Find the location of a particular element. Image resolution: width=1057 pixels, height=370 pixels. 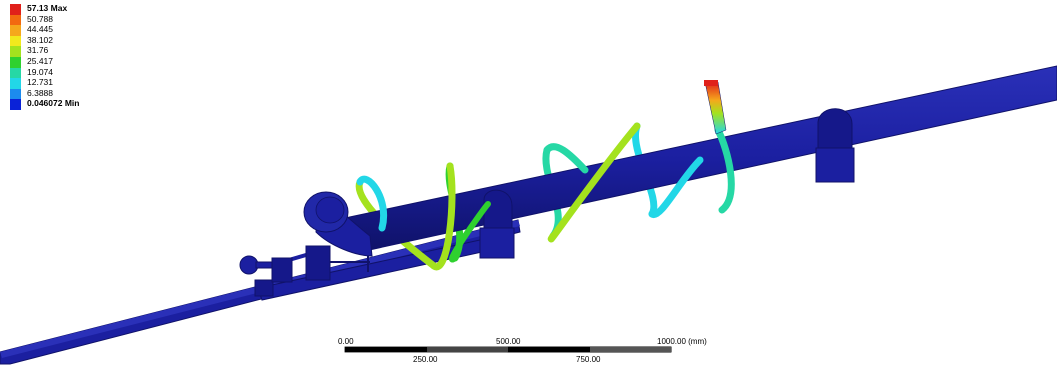

legend-label: 0.046072 Min is located at coordinates (53, 103).